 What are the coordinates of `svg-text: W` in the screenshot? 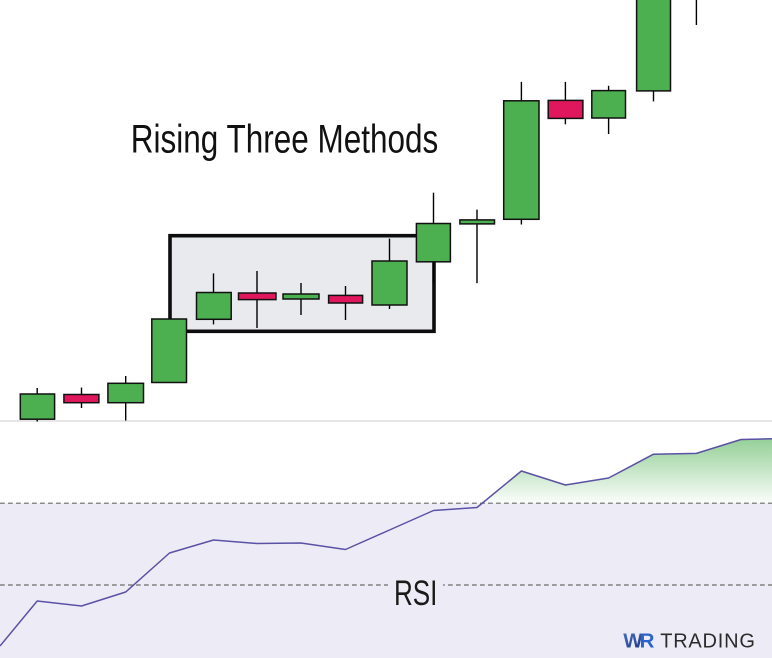 It's located at (633, 640).